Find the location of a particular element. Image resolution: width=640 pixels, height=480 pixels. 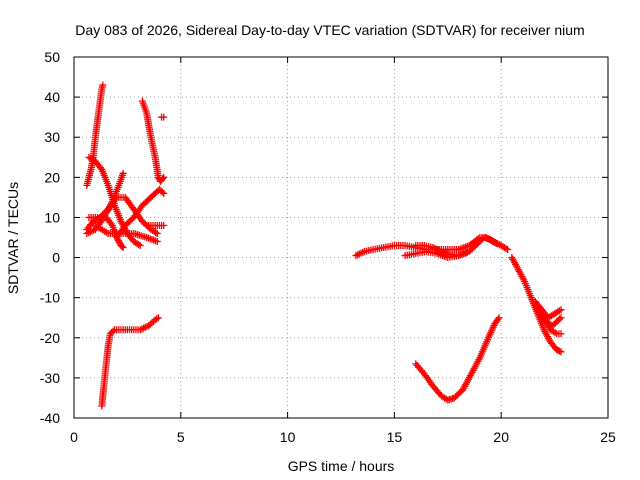

y-tick-label: 30 is located at coordinates (52, 137).